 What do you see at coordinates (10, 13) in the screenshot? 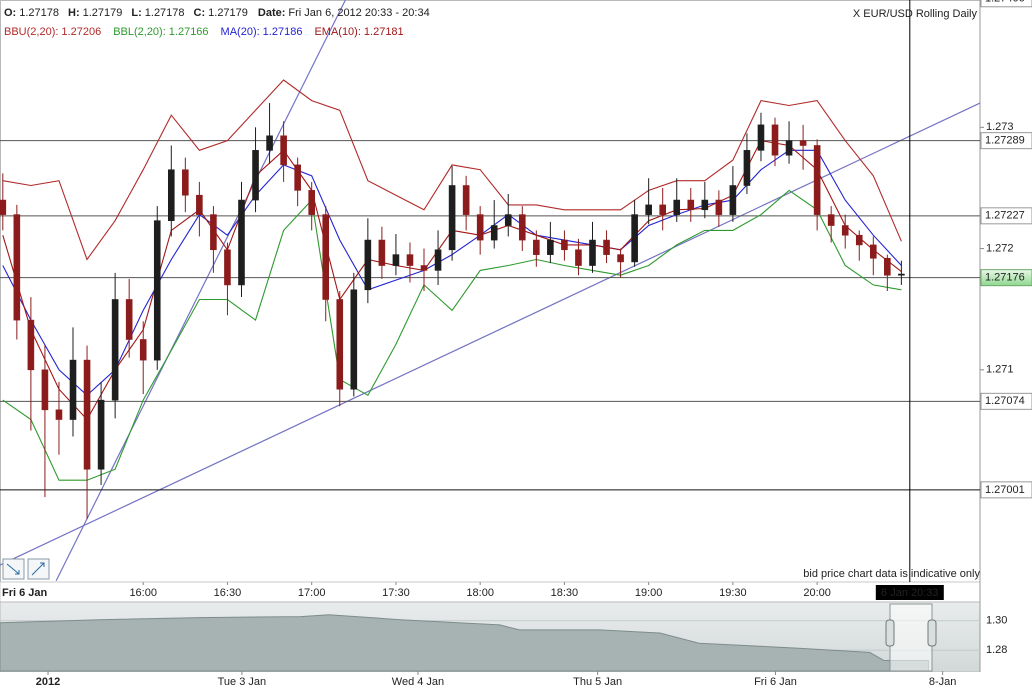
I see `ohlc-header-part: O:` at bounding box center [10, 13].